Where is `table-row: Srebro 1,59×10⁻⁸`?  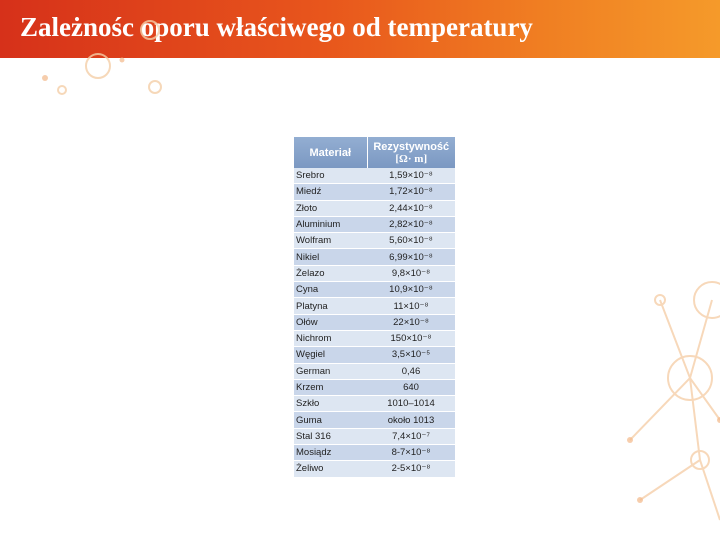 table-row: Srebro 1,59×10⁻⁸ is located at coordinates (374, 176).